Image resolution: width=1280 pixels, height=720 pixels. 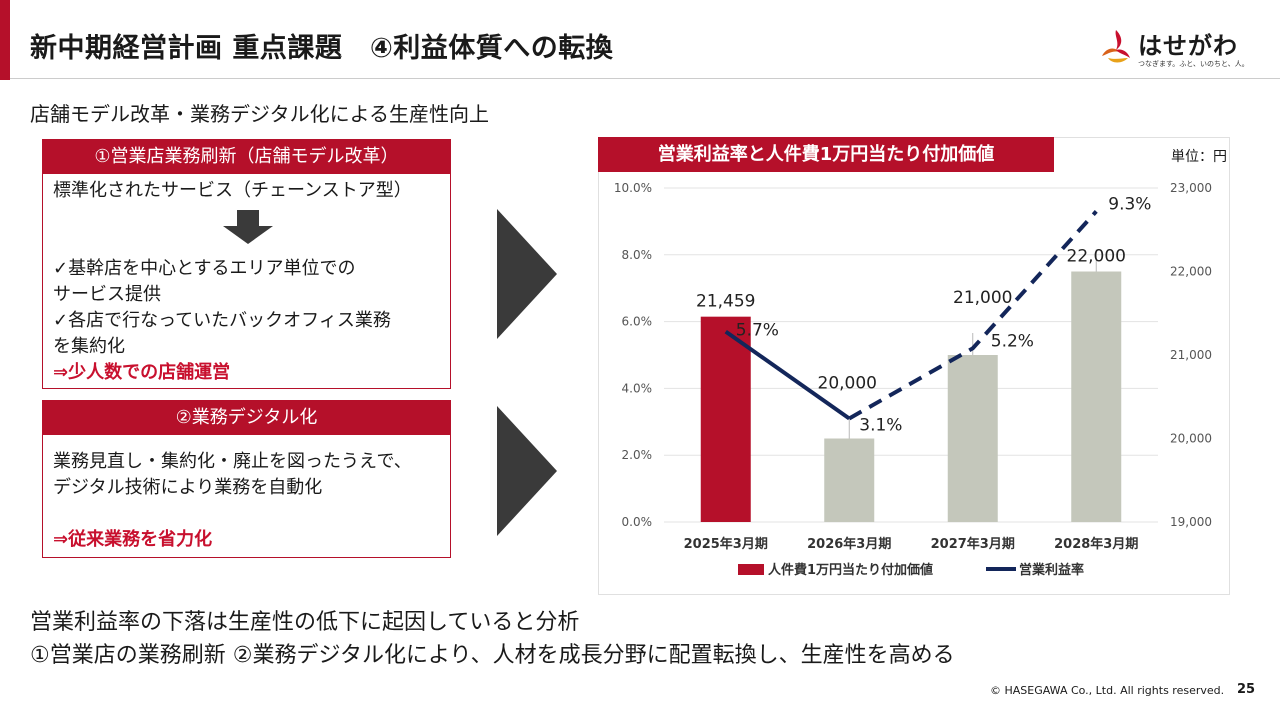 What do you see at coordinates (246, 418) in the screenshot?
I see `initiative-box-heading: ②業務デジタル化` at bounding box center [246, 418].